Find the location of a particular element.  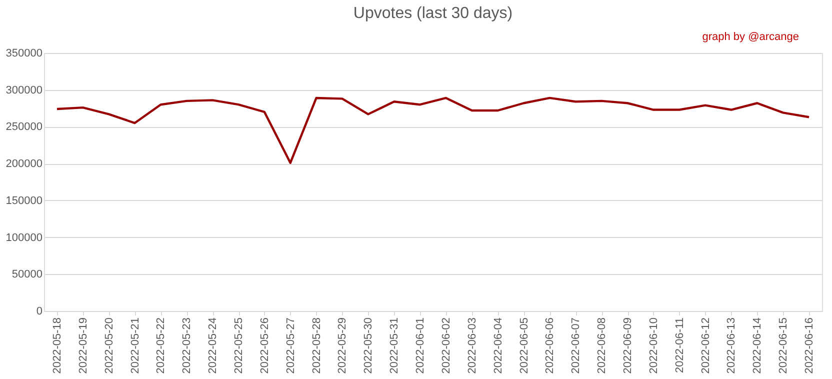

x-tick-label: 2022-05-26 is located at coordinates (264, 346).